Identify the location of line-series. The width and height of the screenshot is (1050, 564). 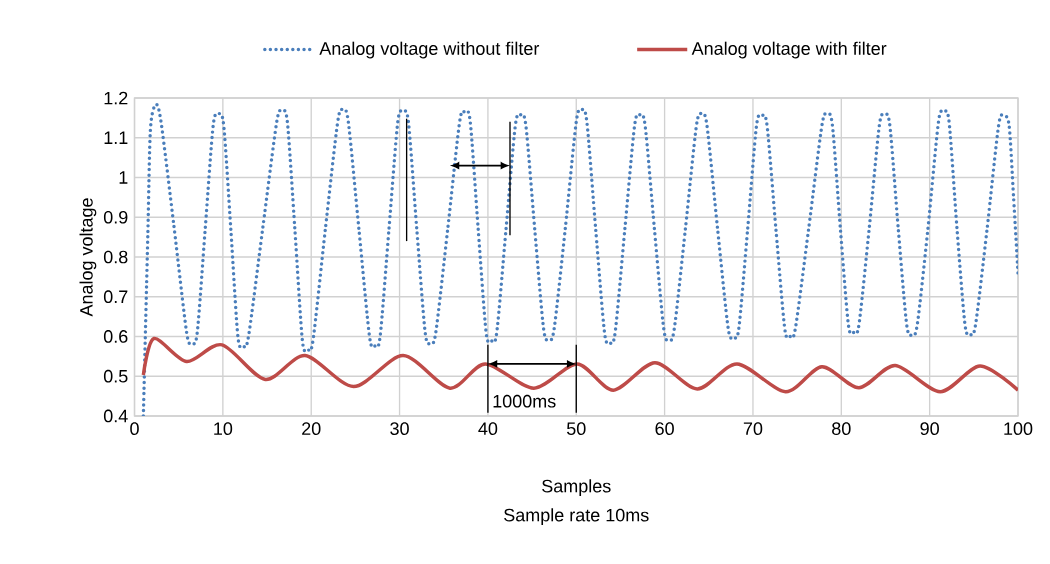
(579, 365).